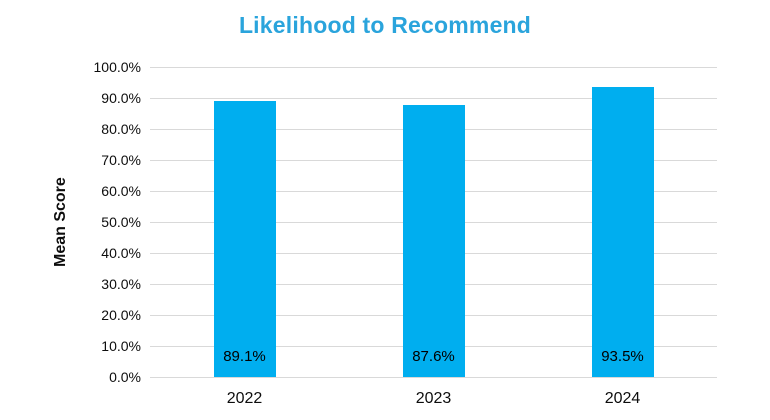 Image resolution: width=770 pixels, height=420 pixels. Describe the element at coordinates (121, 160) in the screenshot. I see `y-tick-label: 70.0%` at that location.